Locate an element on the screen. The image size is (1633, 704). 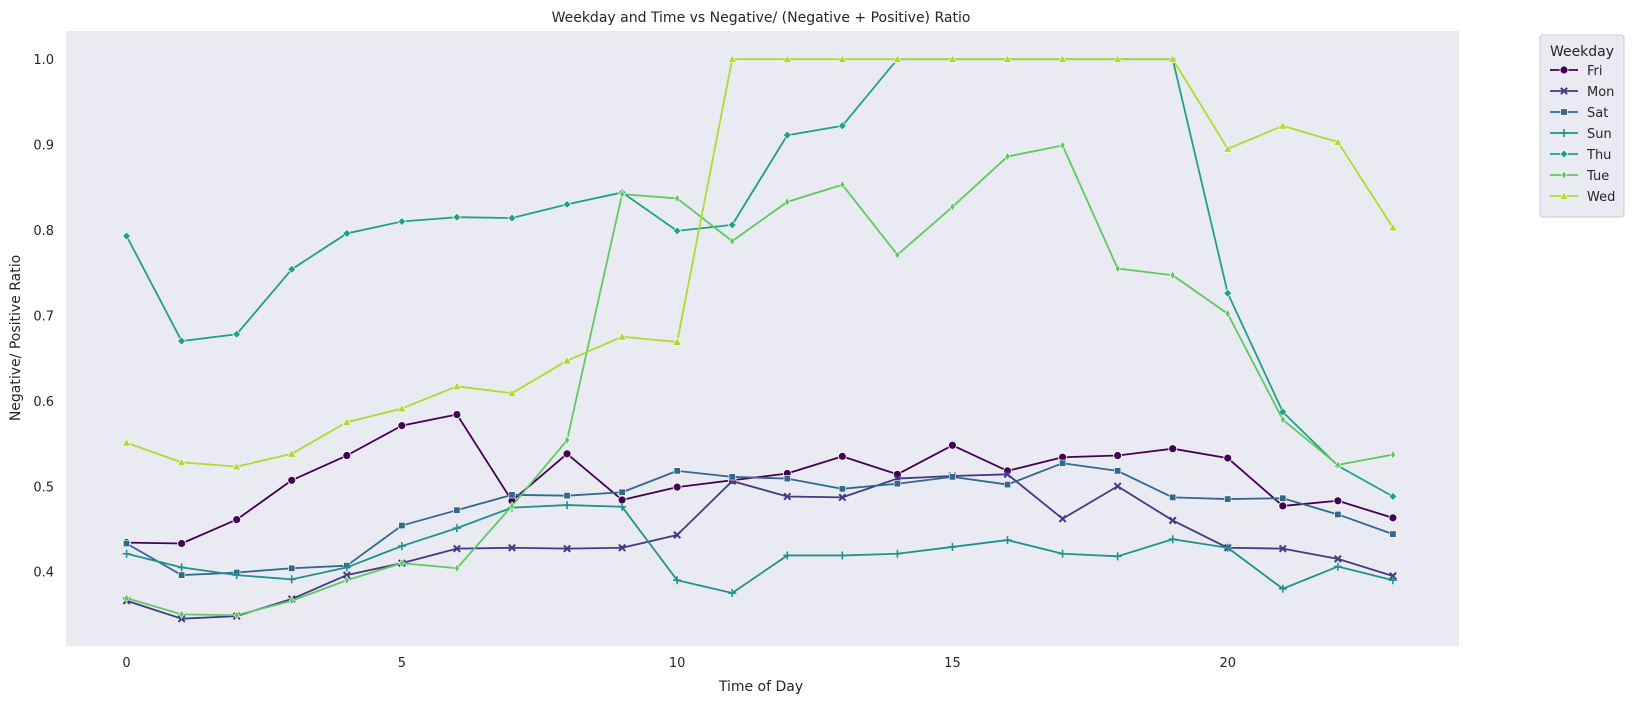
legend-items: Fri Mon Sat Sun Thu Tue Wed is located at coordinates (1582, 134).